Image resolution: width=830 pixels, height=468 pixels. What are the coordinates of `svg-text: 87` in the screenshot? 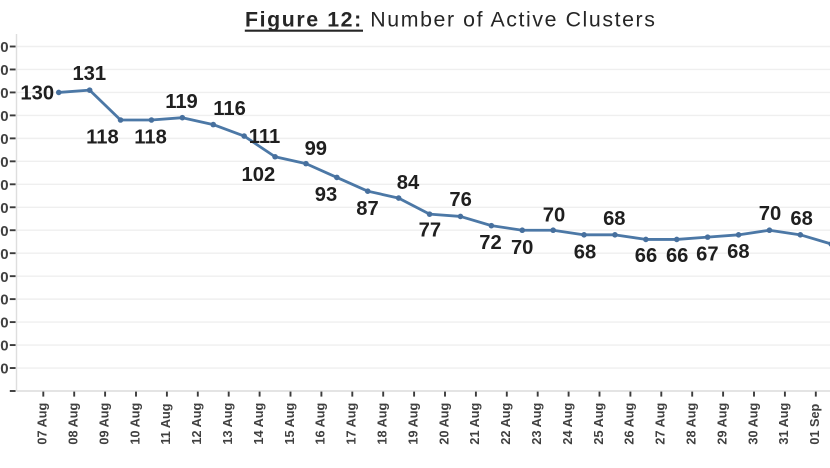 It's located at (367, 209).